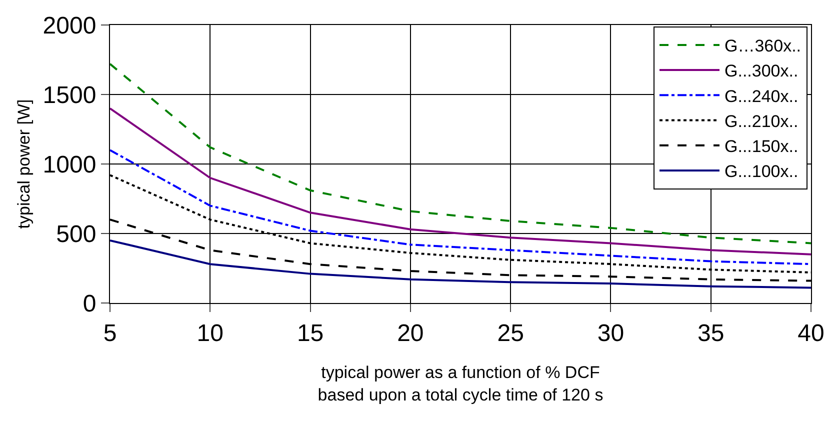 The width and height of the screenshot is (836, 428). What do you see at coordinates (510, 333) in the screenshot?
I see `x-tick-label: 25` at bounding box center [510, 333].